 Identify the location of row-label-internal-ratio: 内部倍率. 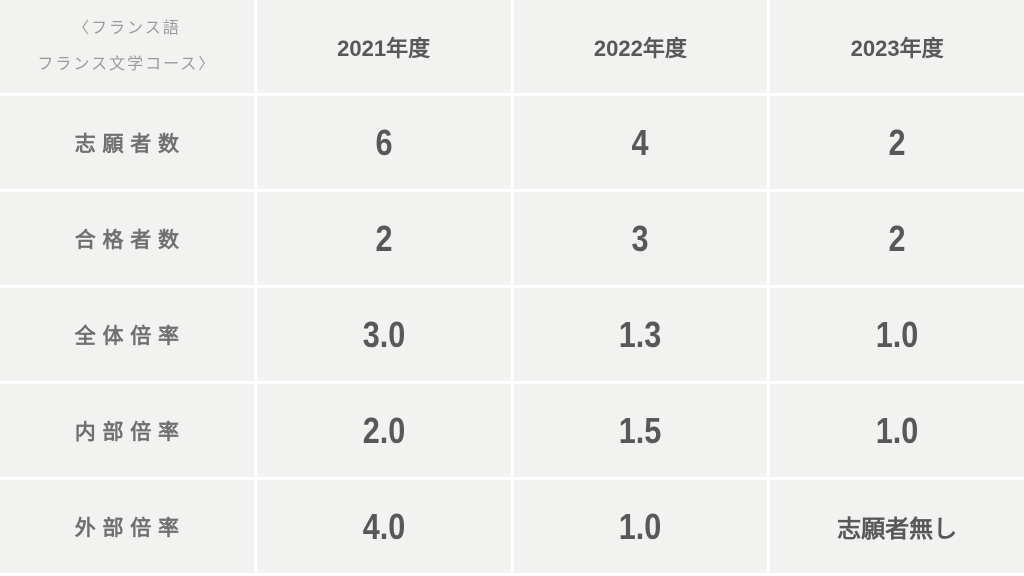
(127, 430).